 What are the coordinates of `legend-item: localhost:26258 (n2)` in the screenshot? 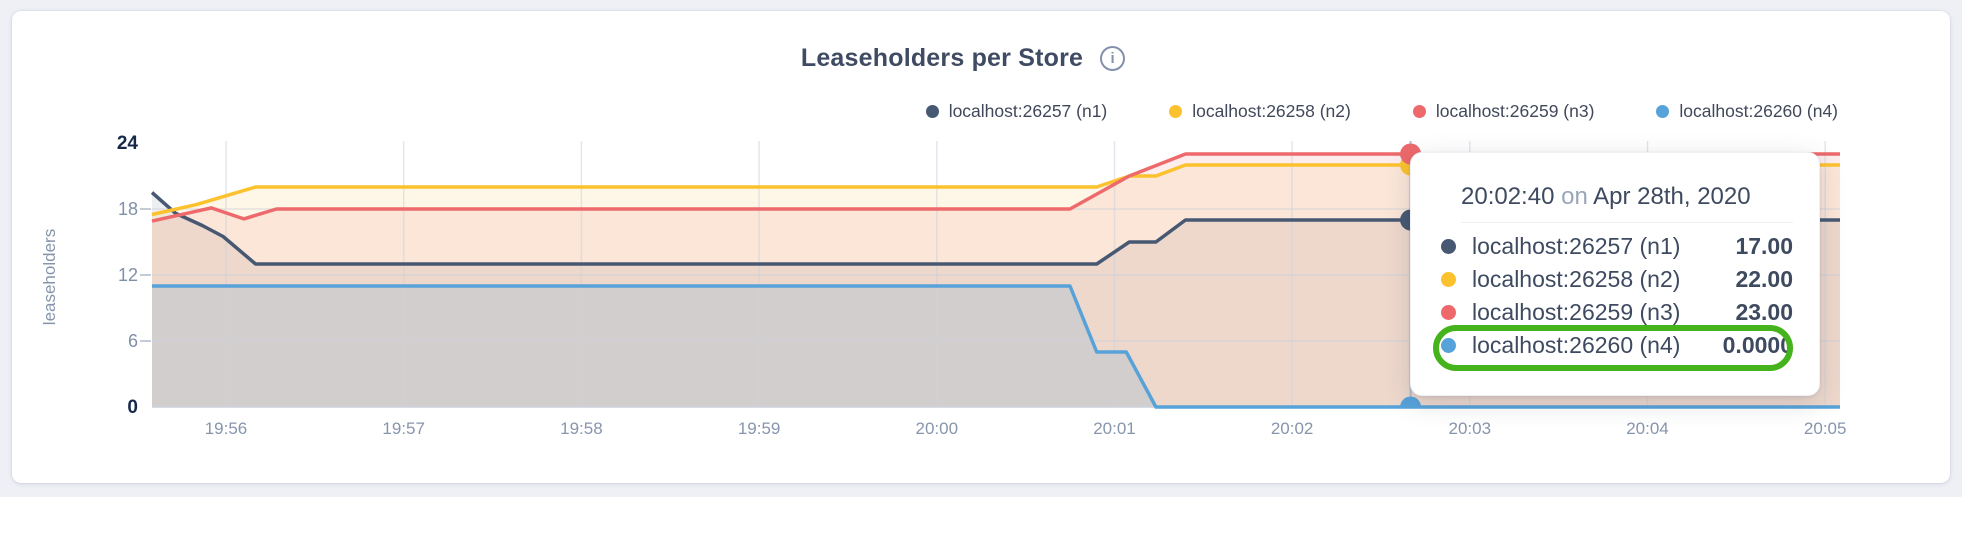 It's located at (1260, 111).